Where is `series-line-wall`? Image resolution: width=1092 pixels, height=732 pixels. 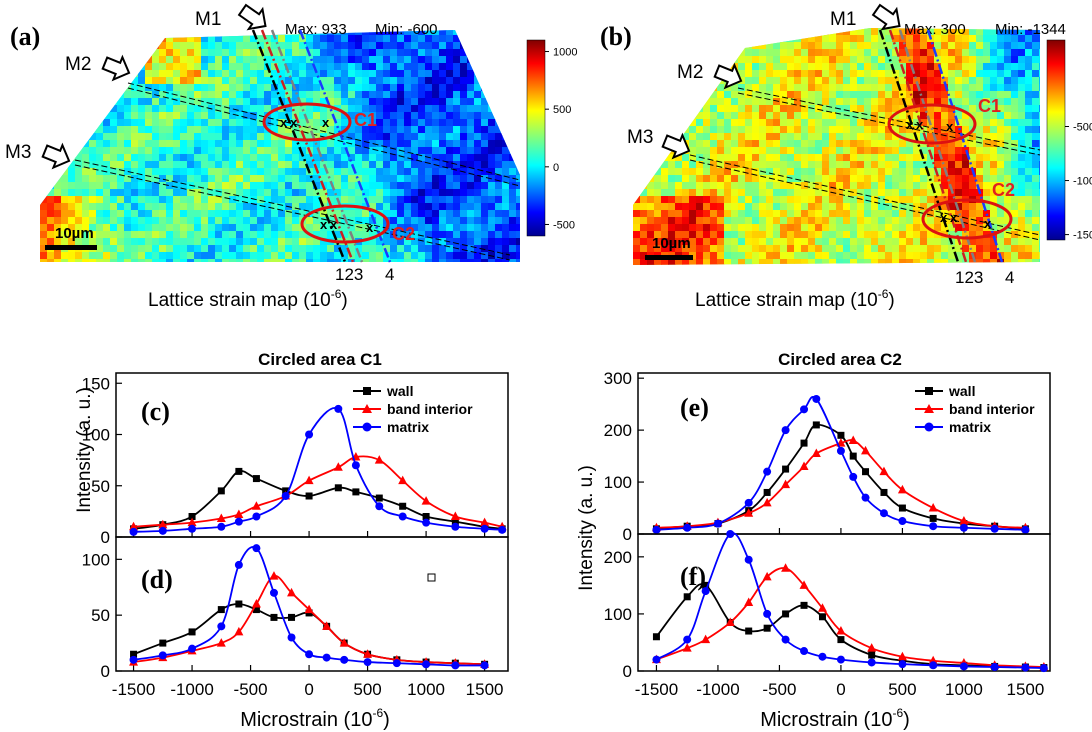
series-line-wall is located at coordinates (318, 500).